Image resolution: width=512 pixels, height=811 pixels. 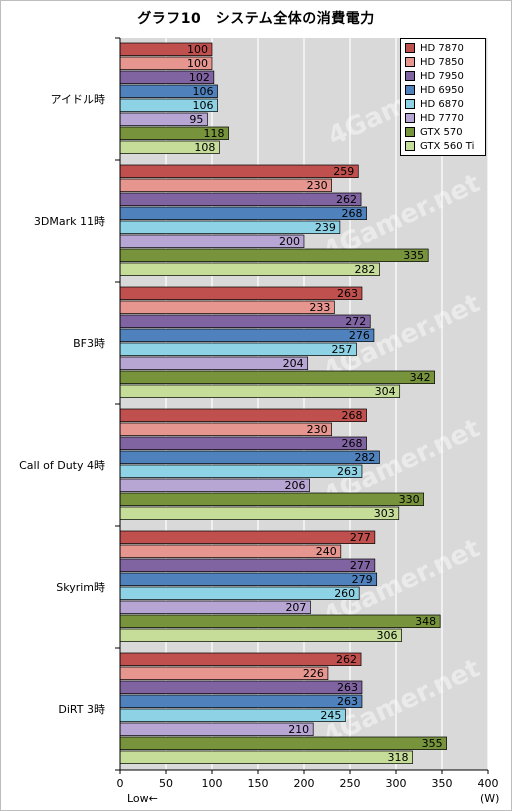 I want to click on bar-value-label: 240, so click(x=326, y=551).